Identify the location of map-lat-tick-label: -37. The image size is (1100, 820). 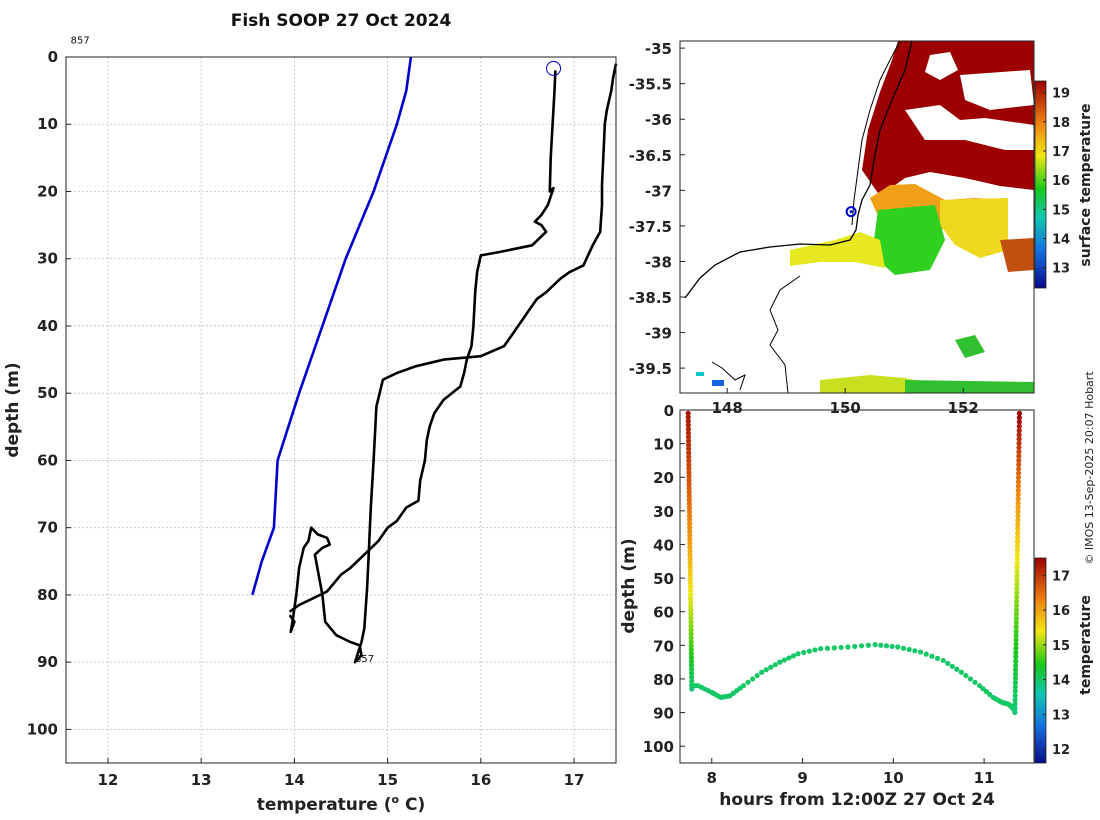
(658, 191).